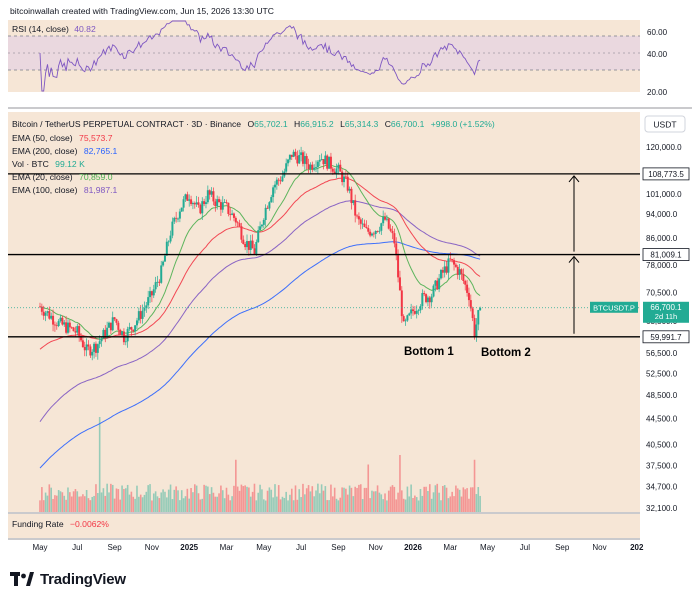  Describe the element at coordinates (574, 254) in the screenshot. I see `measured-move-arrows` at that location.